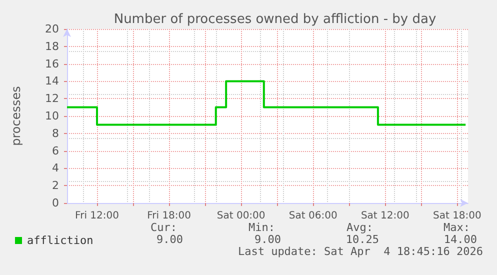 Image resolution: width=497 pixels, height=275 pixels. Describe the element at coordinates (52, 29) in the screenshot. I see `y-tick-label: 20` at that location.